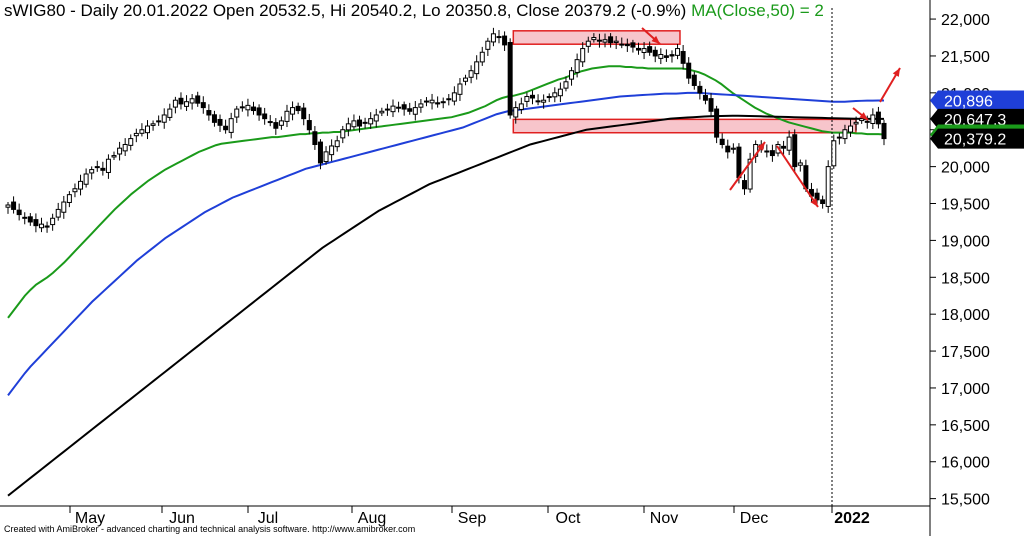 This screenshot has height=536, width=1024. I want to click on arrow-shaft, so click(797, 176).